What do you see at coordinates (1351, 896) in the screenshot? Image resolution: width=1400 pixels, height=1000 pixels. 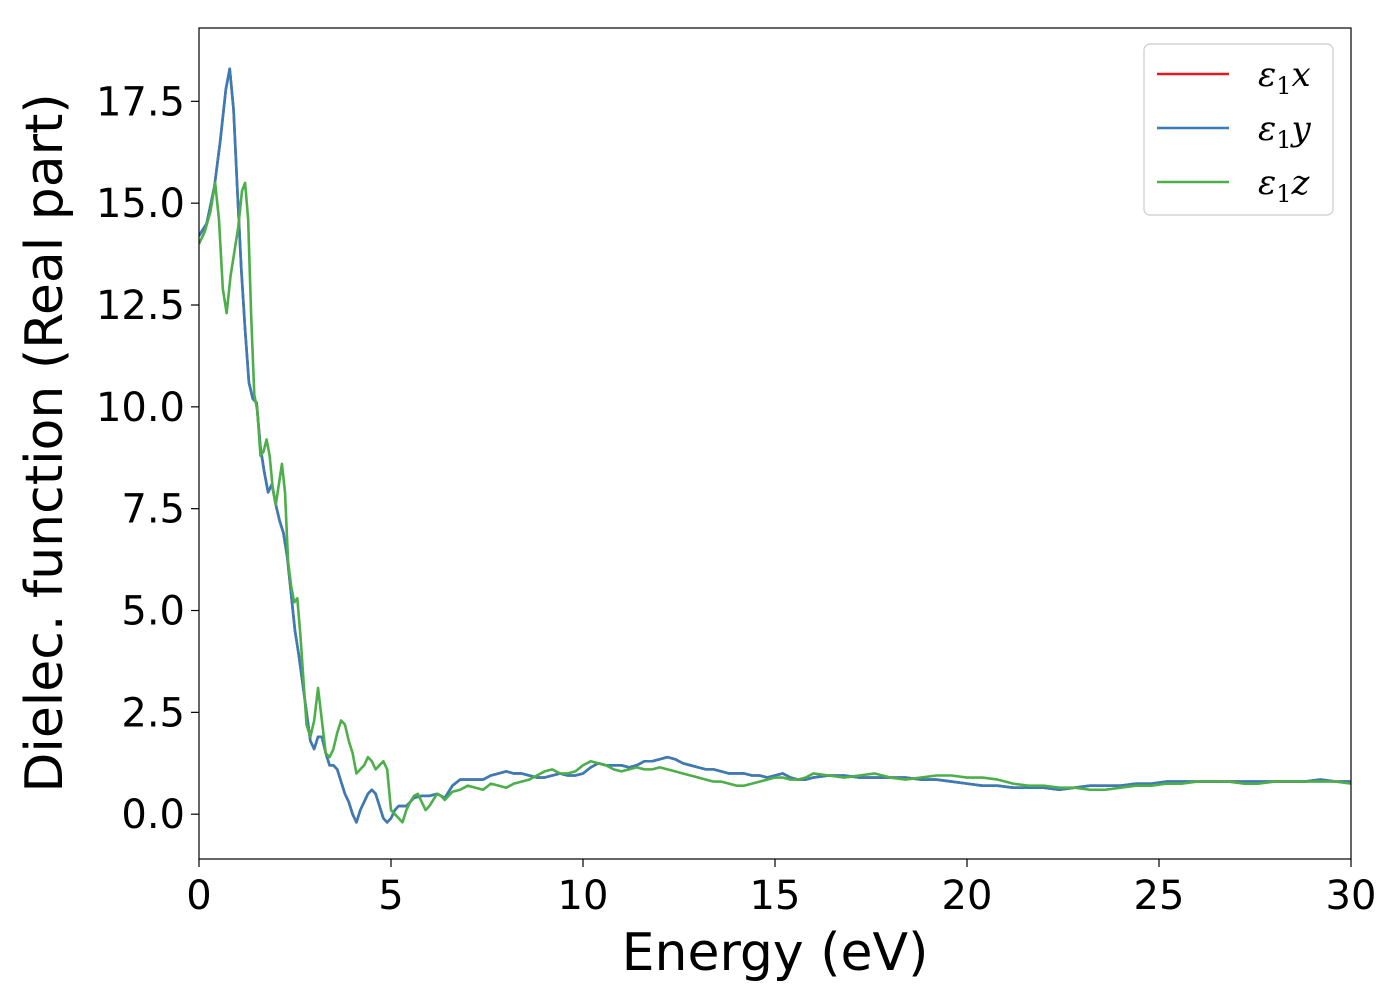 I see `x-tick-label: 30` at bounding box center [1351, 896].